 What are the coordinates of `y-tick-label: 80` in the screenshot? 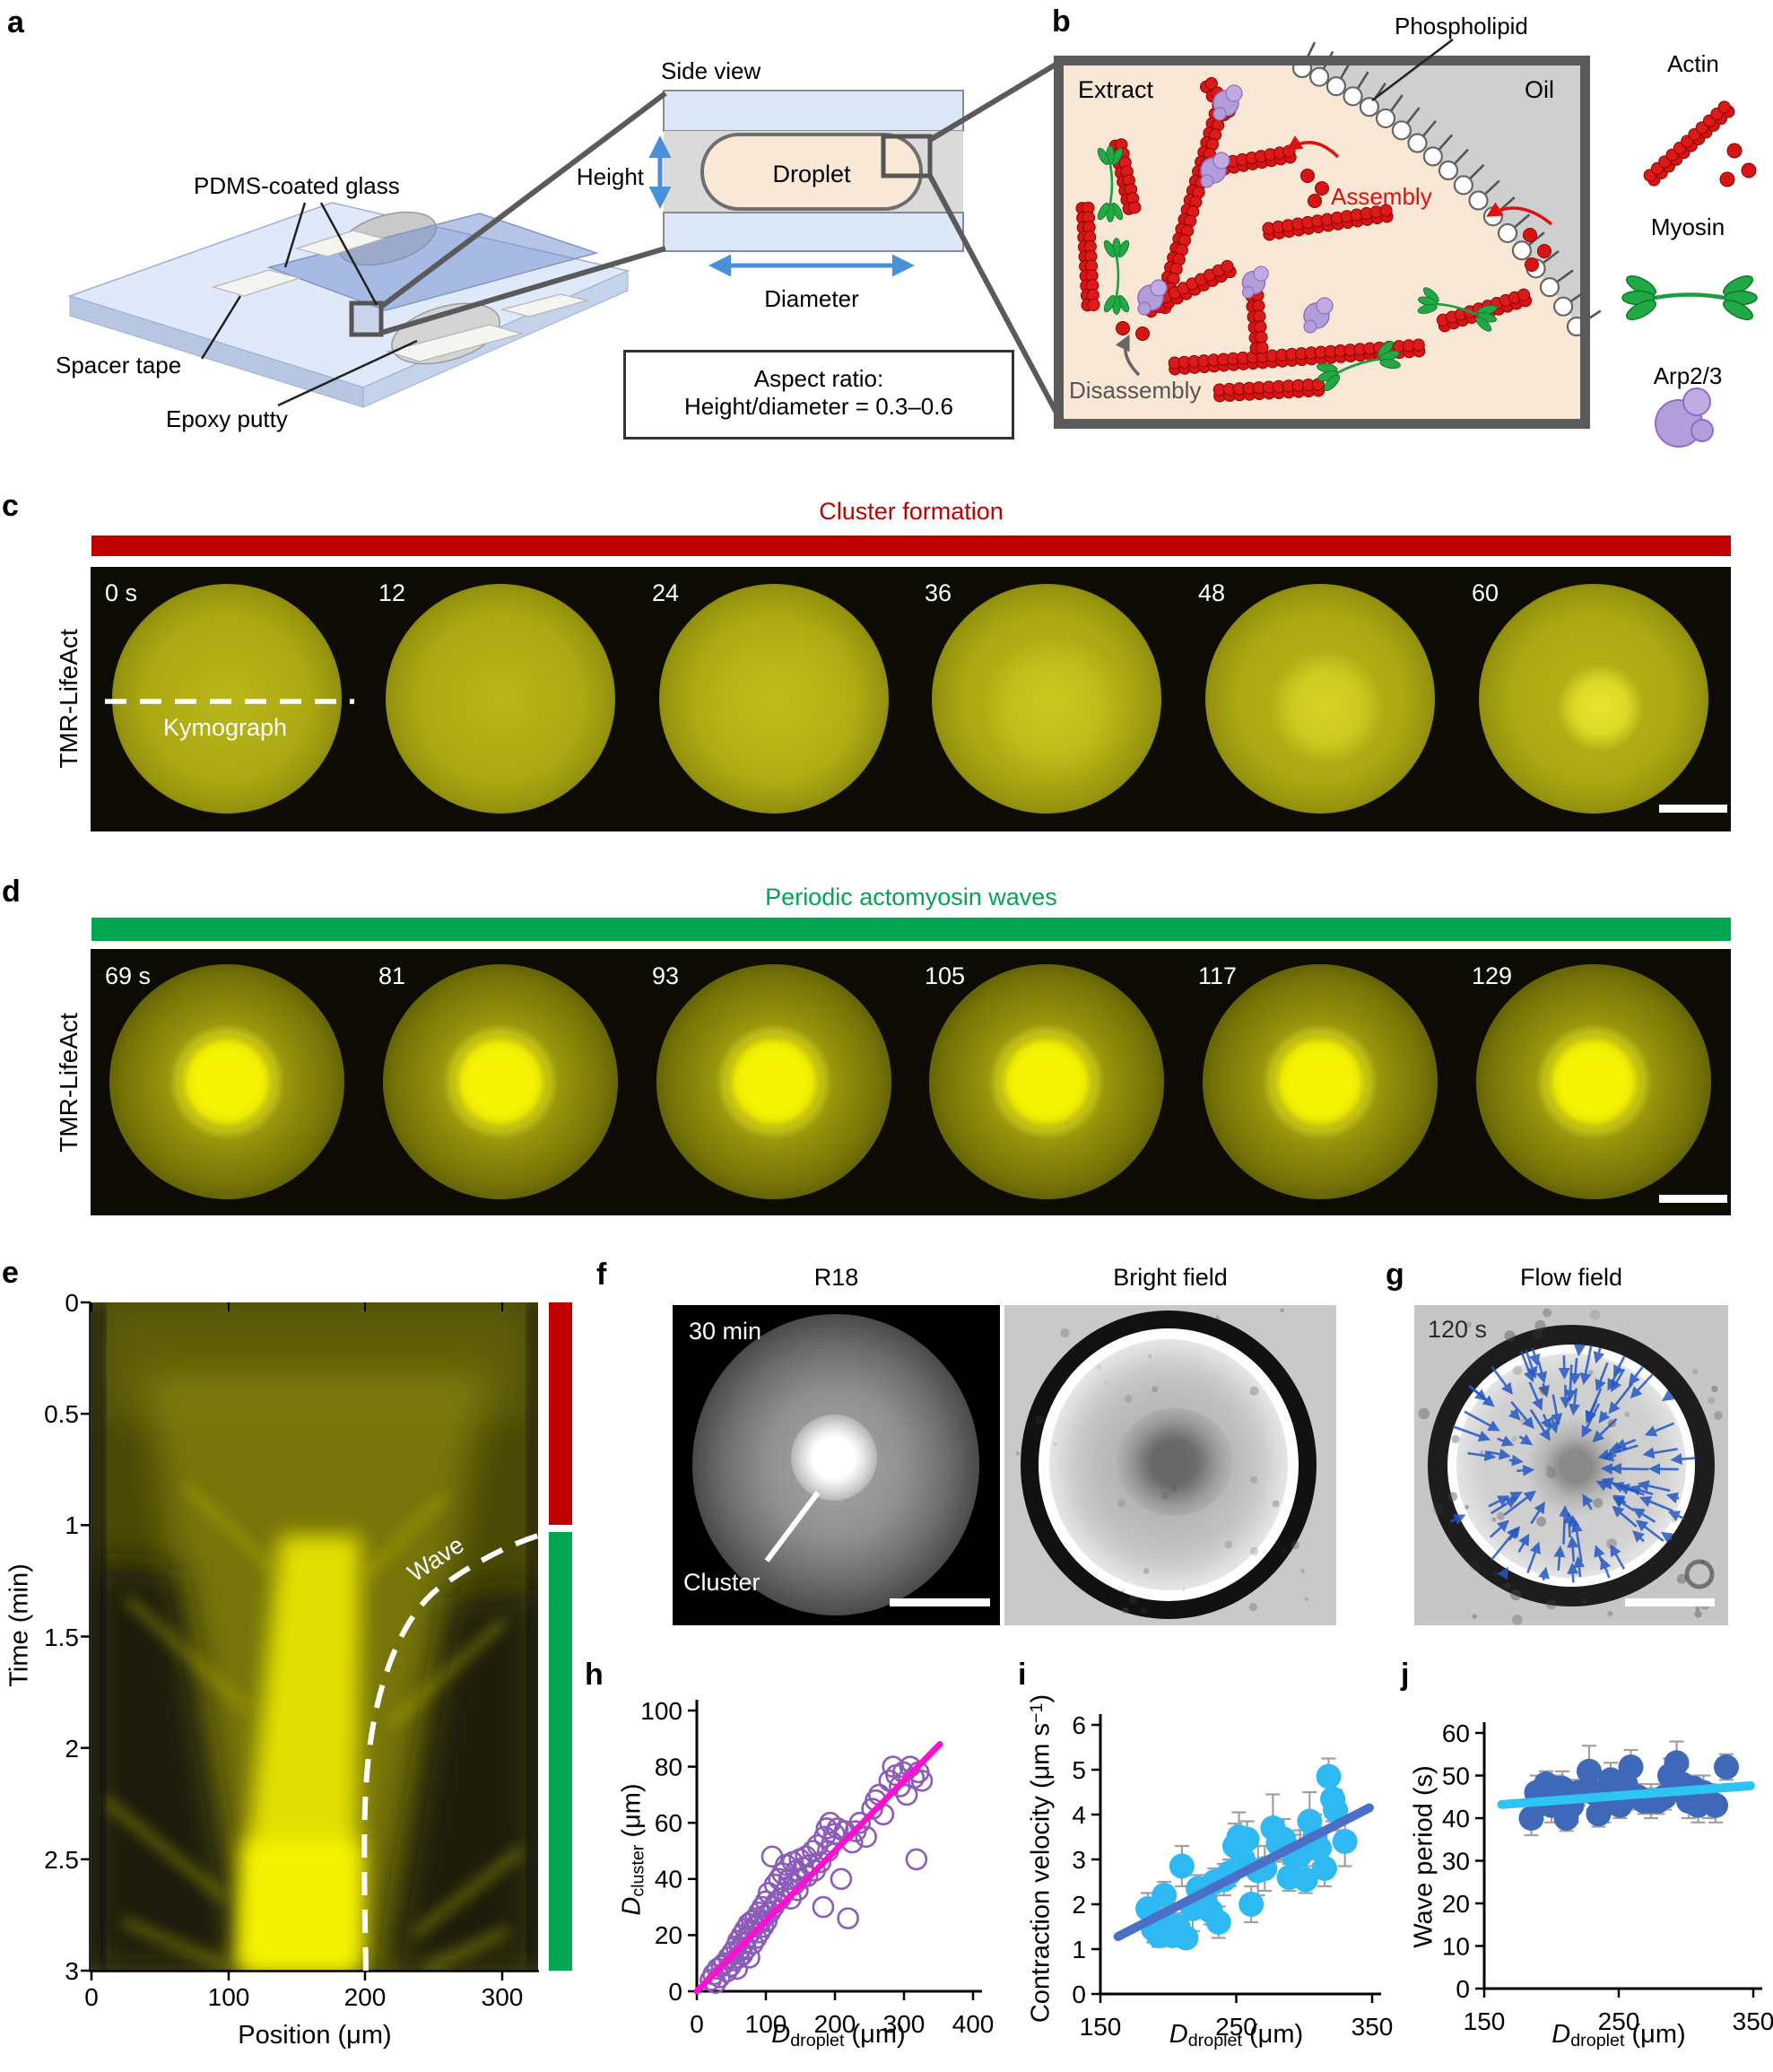 It's located at (668, 1767).